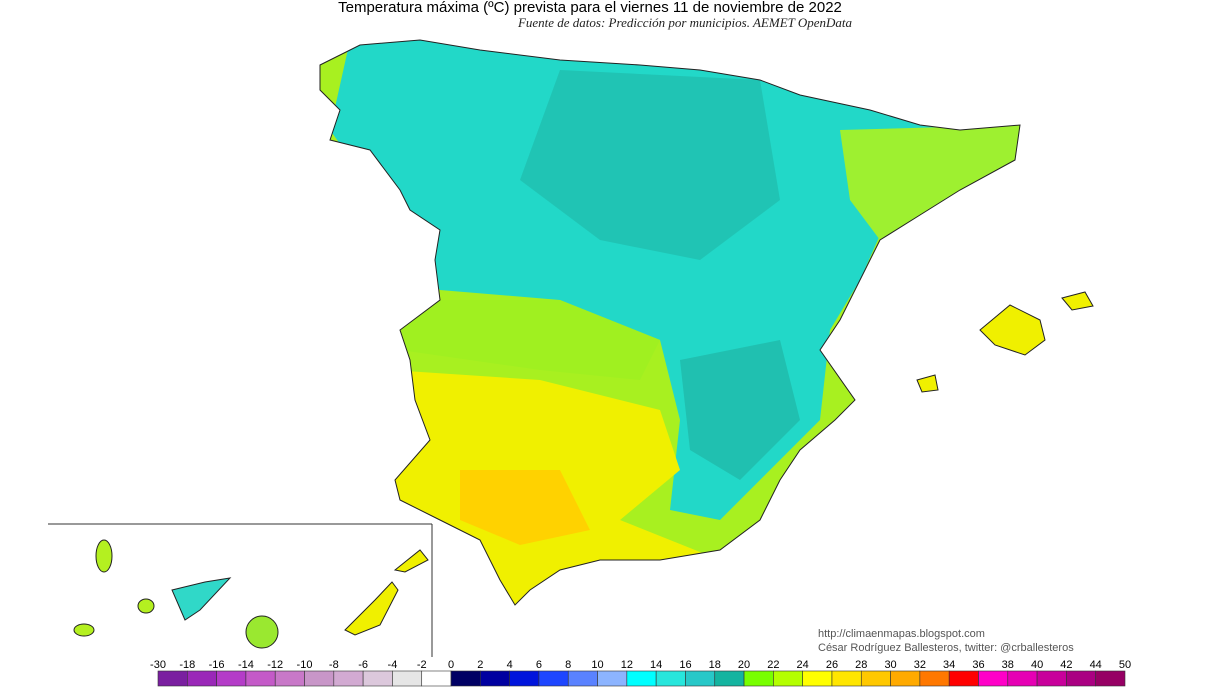  I want to click on colorbar-label: 44, so click(1096, 665).